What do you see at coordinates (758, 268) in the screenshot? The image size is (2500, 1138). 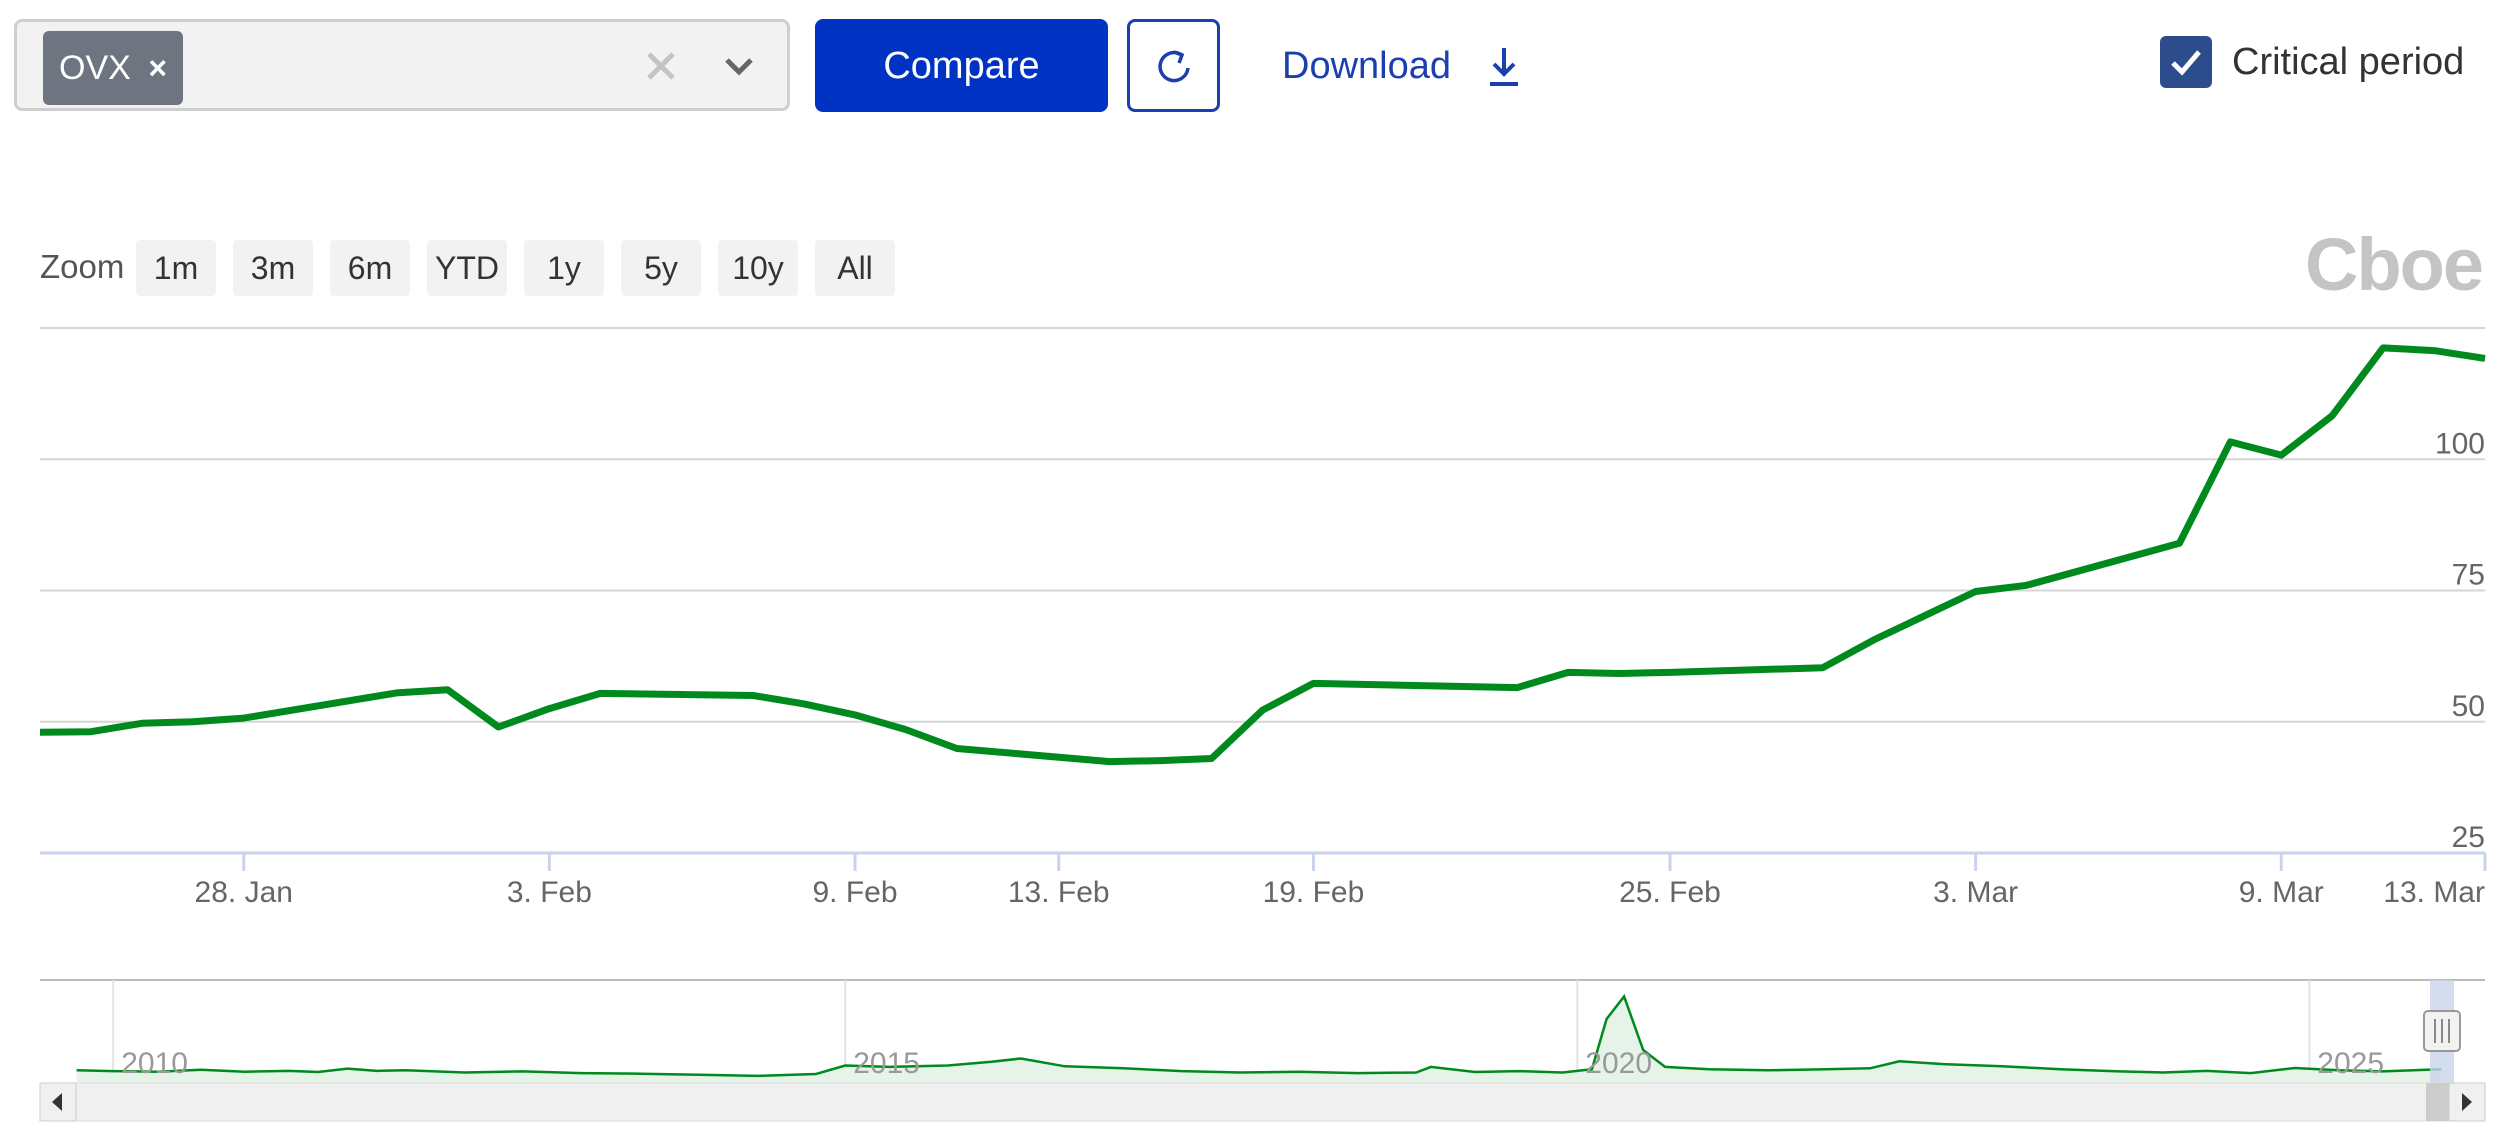 I see `zoom-10y-button: 10y` at bounding box center [758, 268].